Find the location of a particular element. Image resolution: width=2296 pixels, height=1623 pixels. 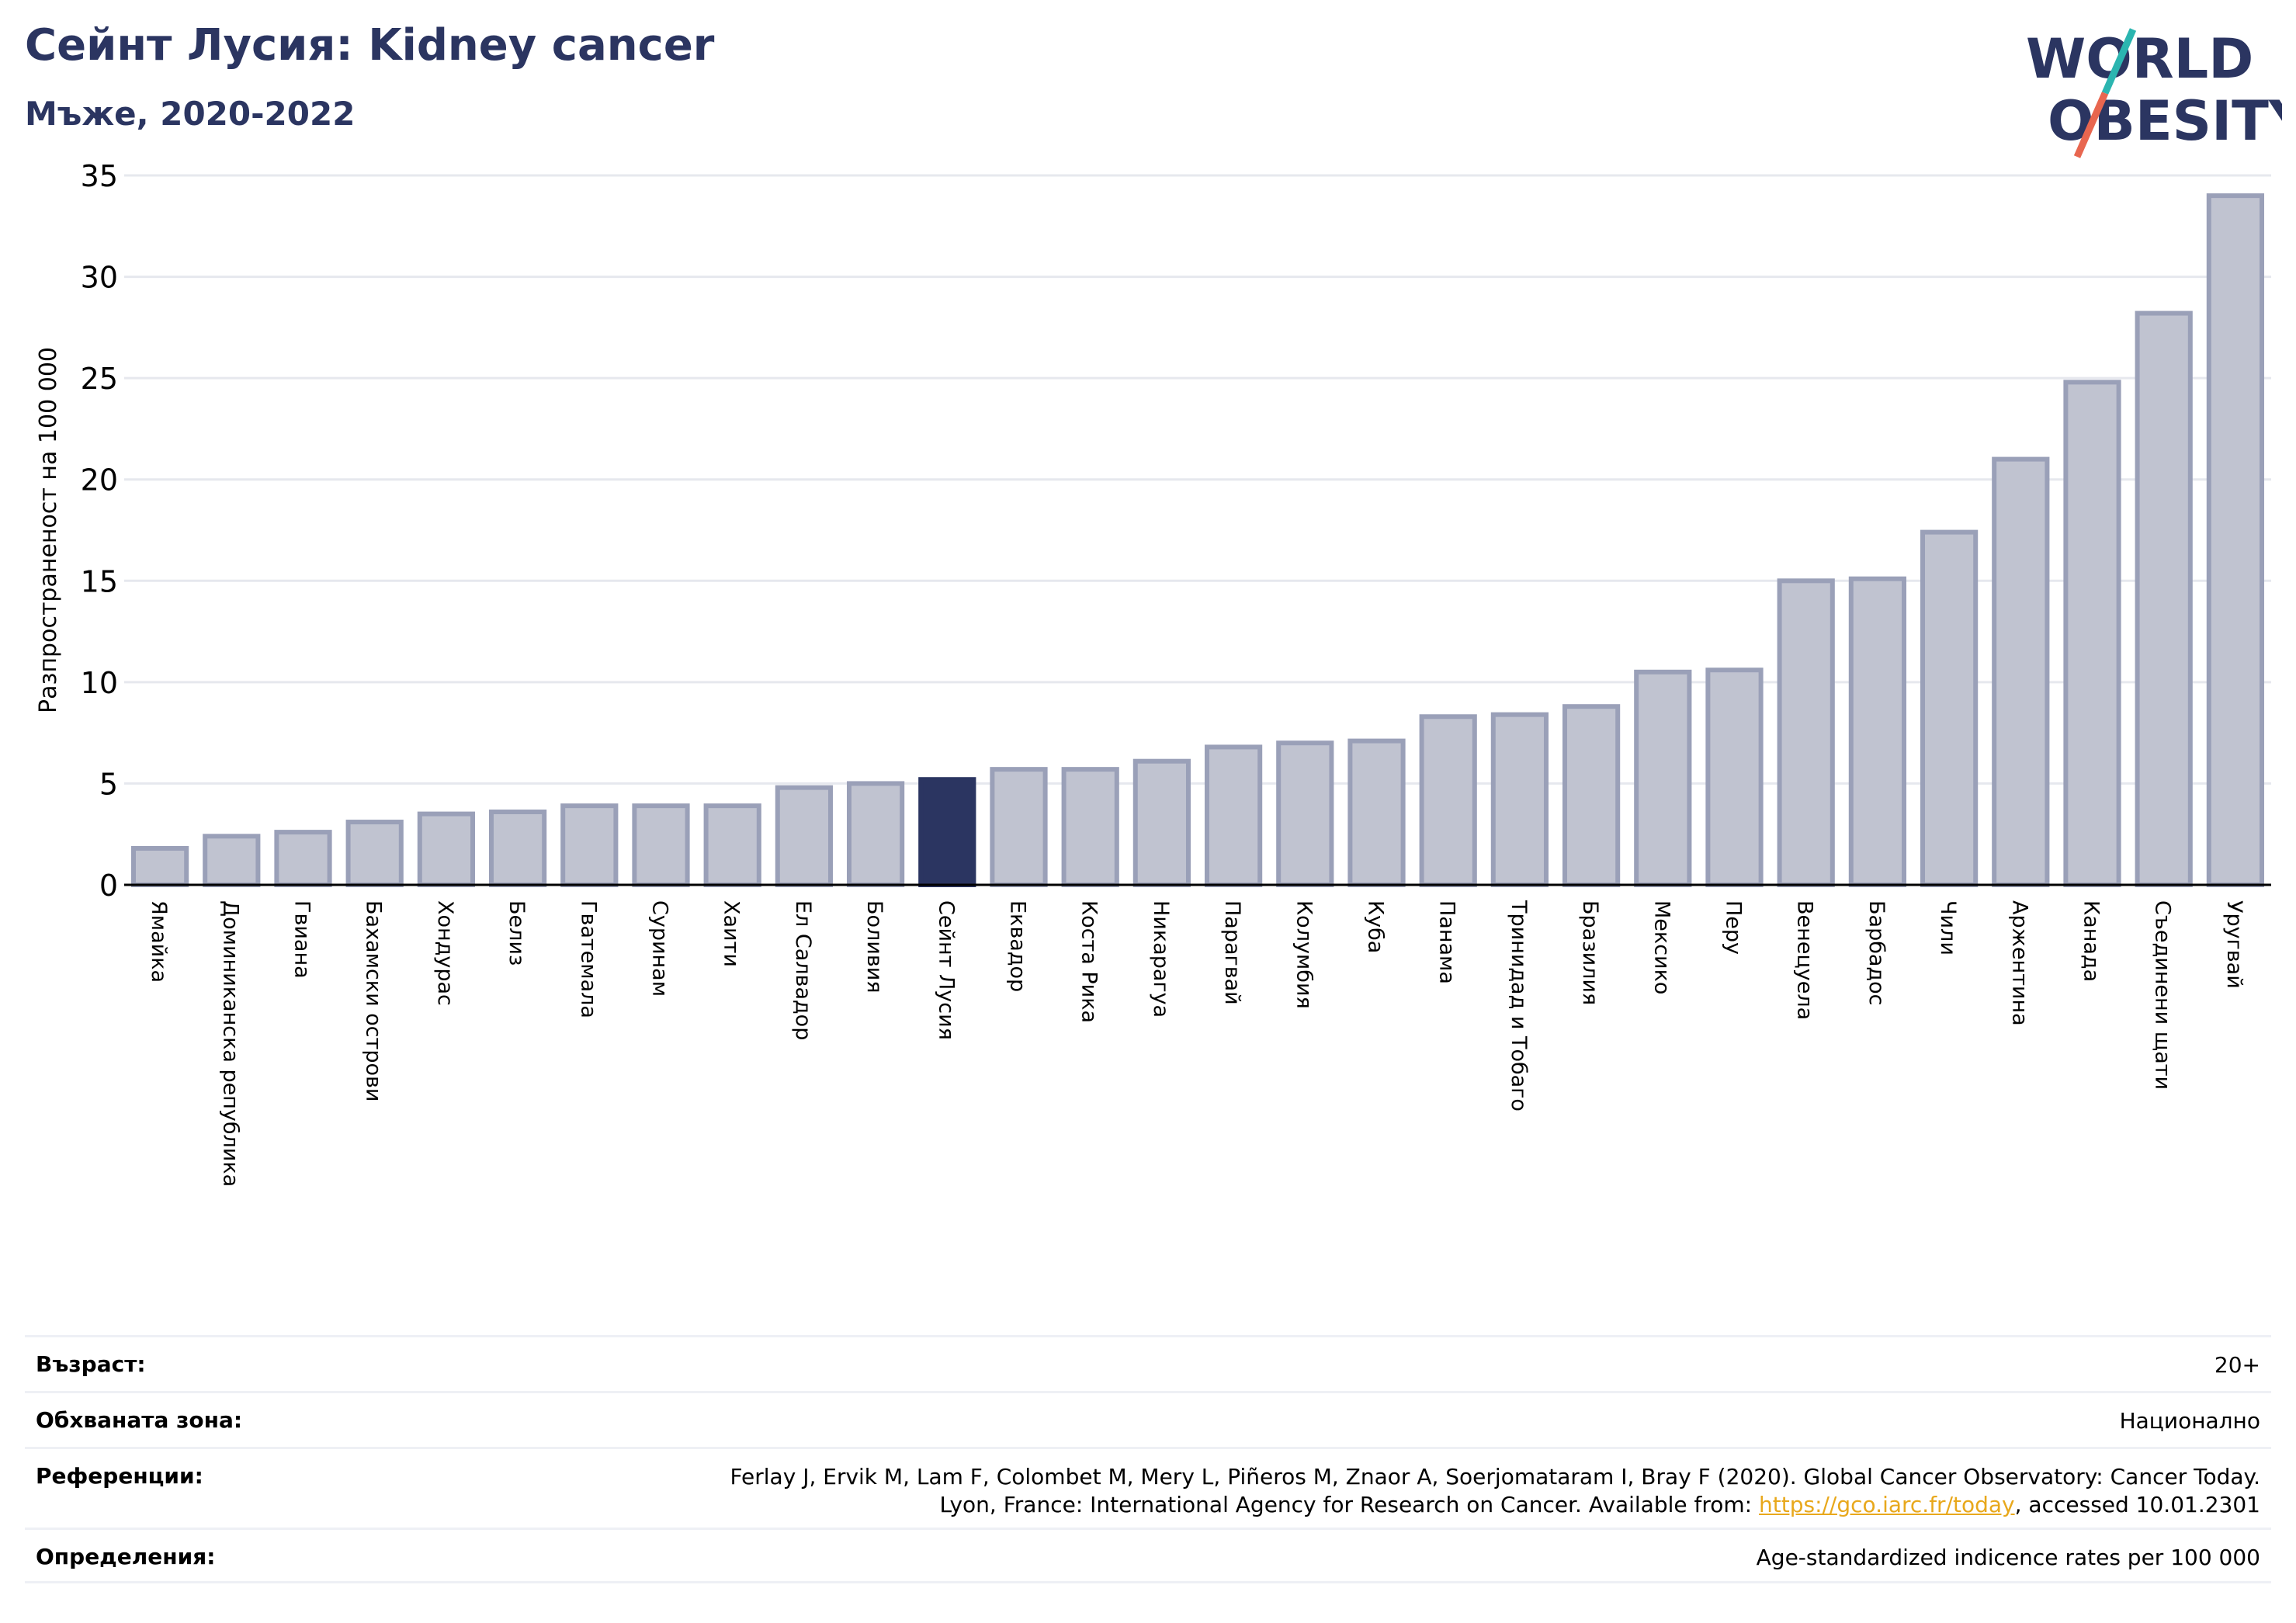

meta-row-age: Възраст: 20+ is located at coordinates (1148, 1363).